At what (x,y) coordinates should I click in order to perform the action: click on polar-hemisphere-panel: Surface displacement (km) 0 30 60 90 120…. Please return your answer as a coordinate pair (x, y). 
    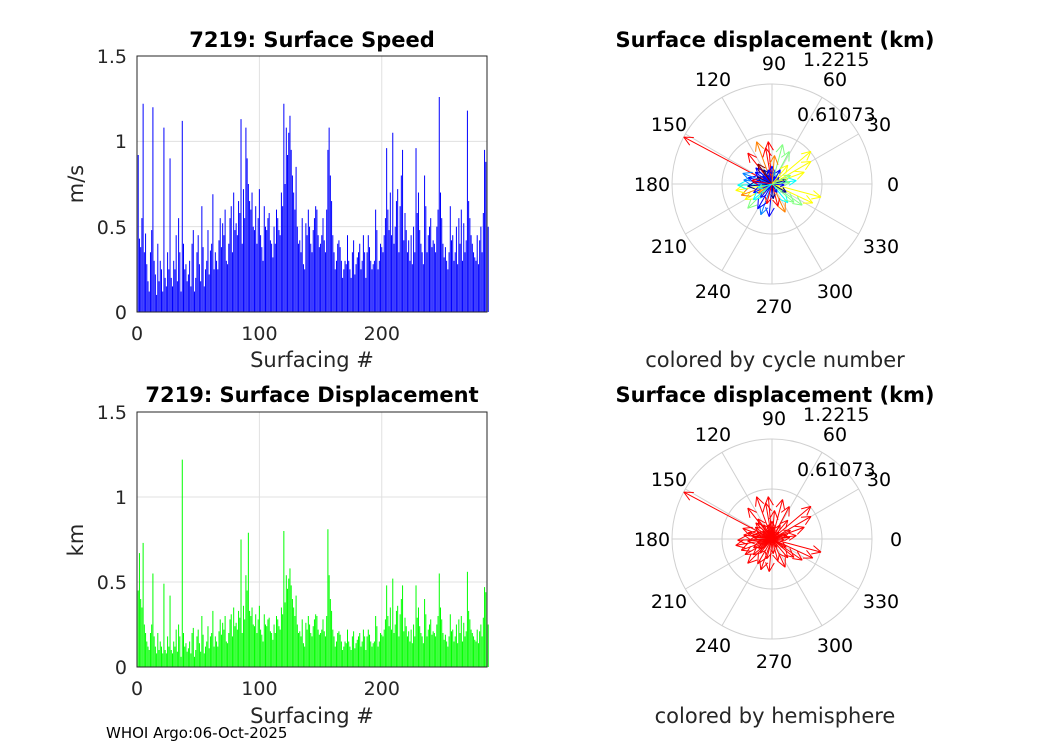
    Looking at the image, I should click on (774, 555).